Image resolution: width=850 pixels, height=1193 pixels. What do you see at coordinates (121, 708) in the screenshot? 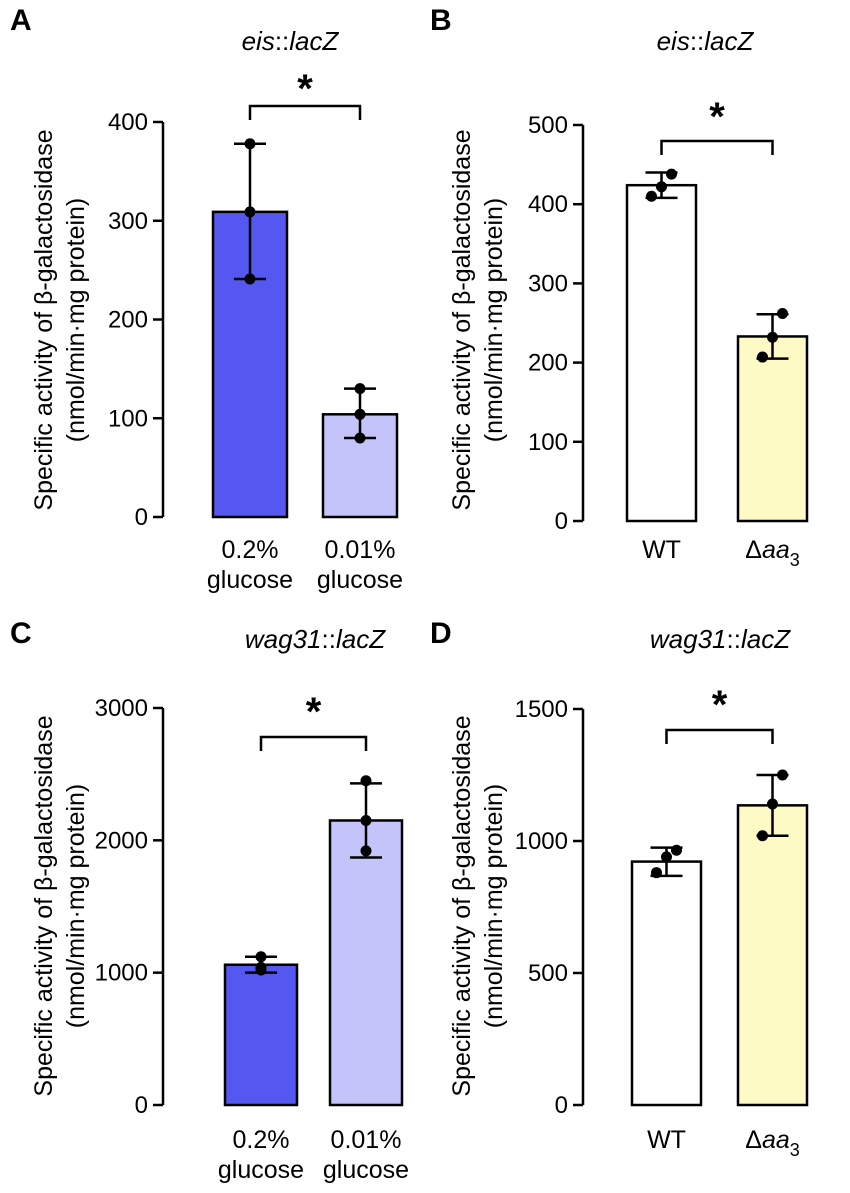
I see `y-tick-label: 3000` at bounding box center [121, 708].